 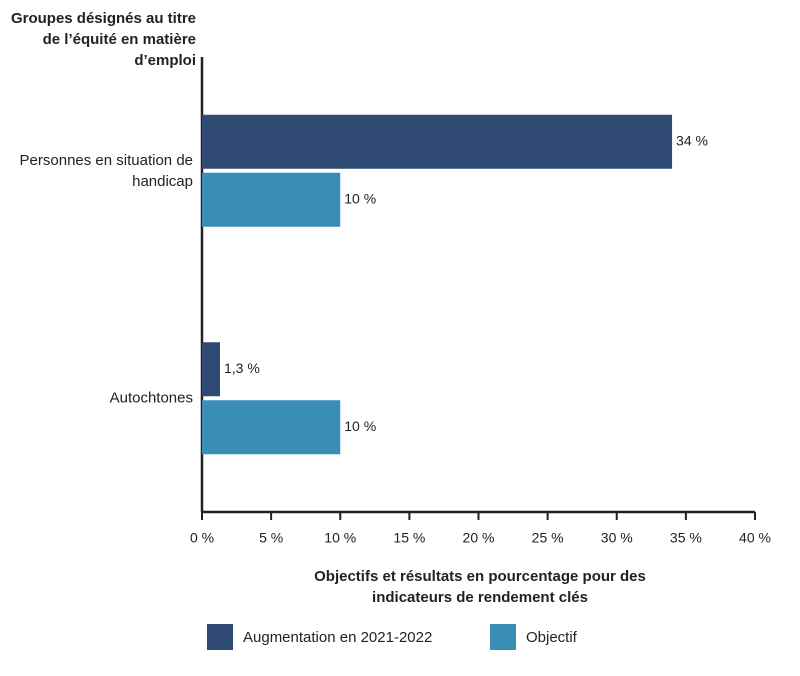 I want to click on y-tick-label: Personnes en situation de handicap, so click(x=106, y=170).